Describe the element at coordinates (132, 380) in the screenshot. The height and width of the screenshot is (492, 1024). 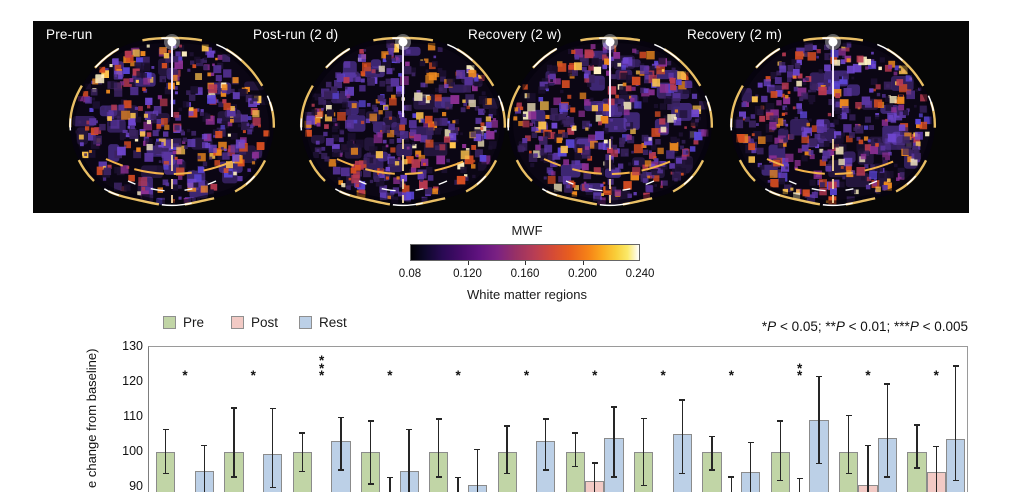
I see `y-tick-label: 120` at that location.